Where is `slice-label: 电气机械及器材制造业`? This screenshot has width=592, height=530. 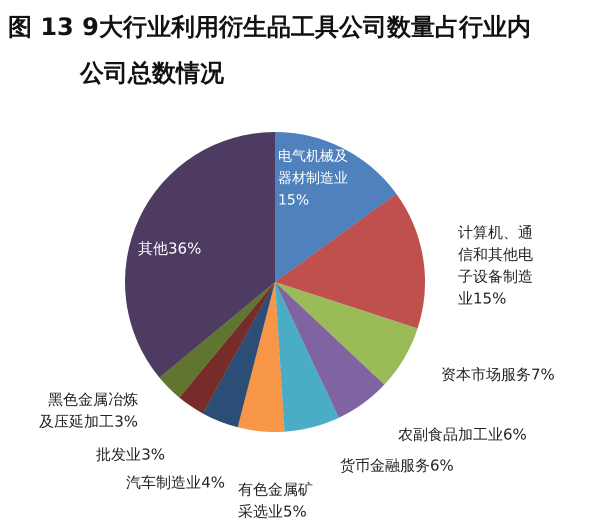 slice-label: 电气机械及器材制造业 is located at coordinates (313, 167).